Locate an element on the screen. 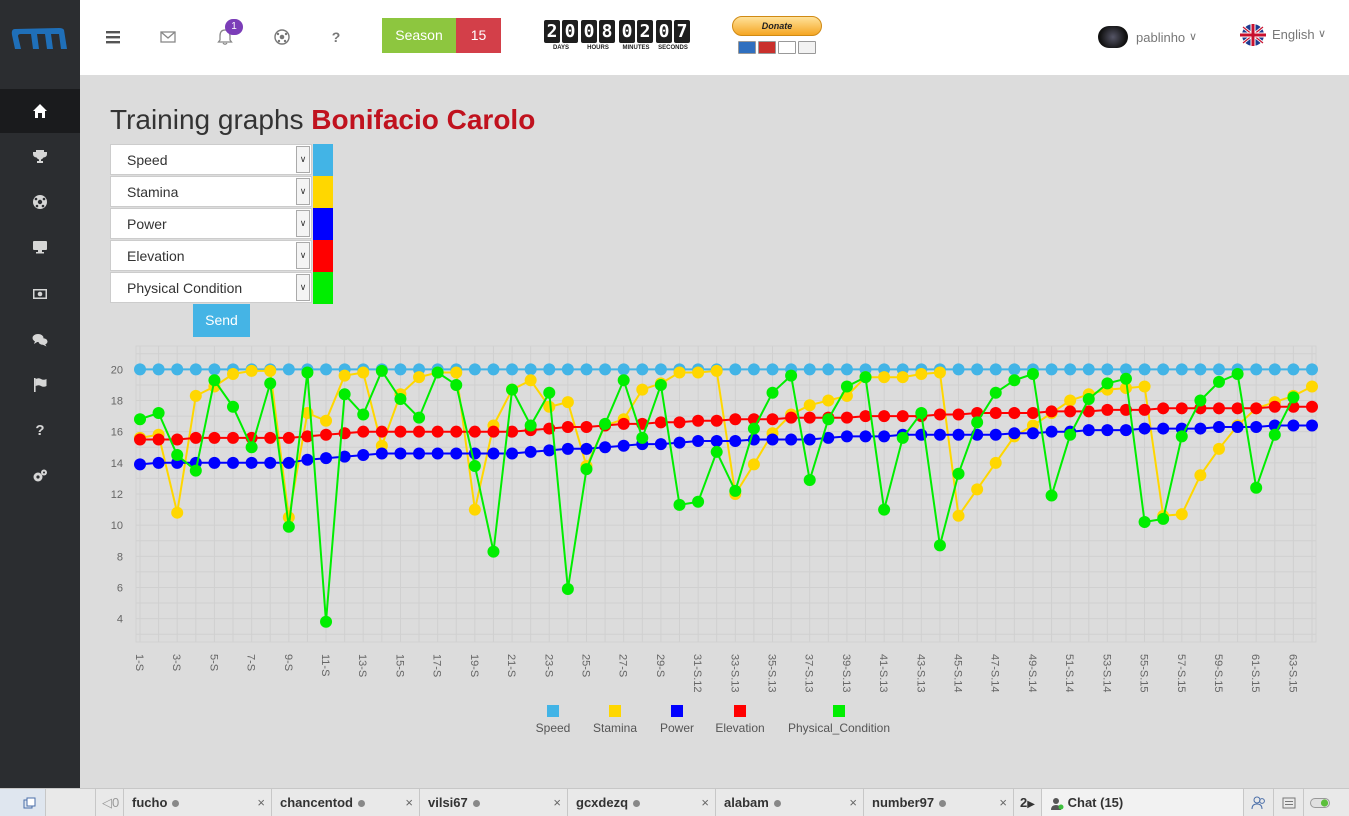  attribute-select-1: Speed ∨ is located at coordinates (221, 160).